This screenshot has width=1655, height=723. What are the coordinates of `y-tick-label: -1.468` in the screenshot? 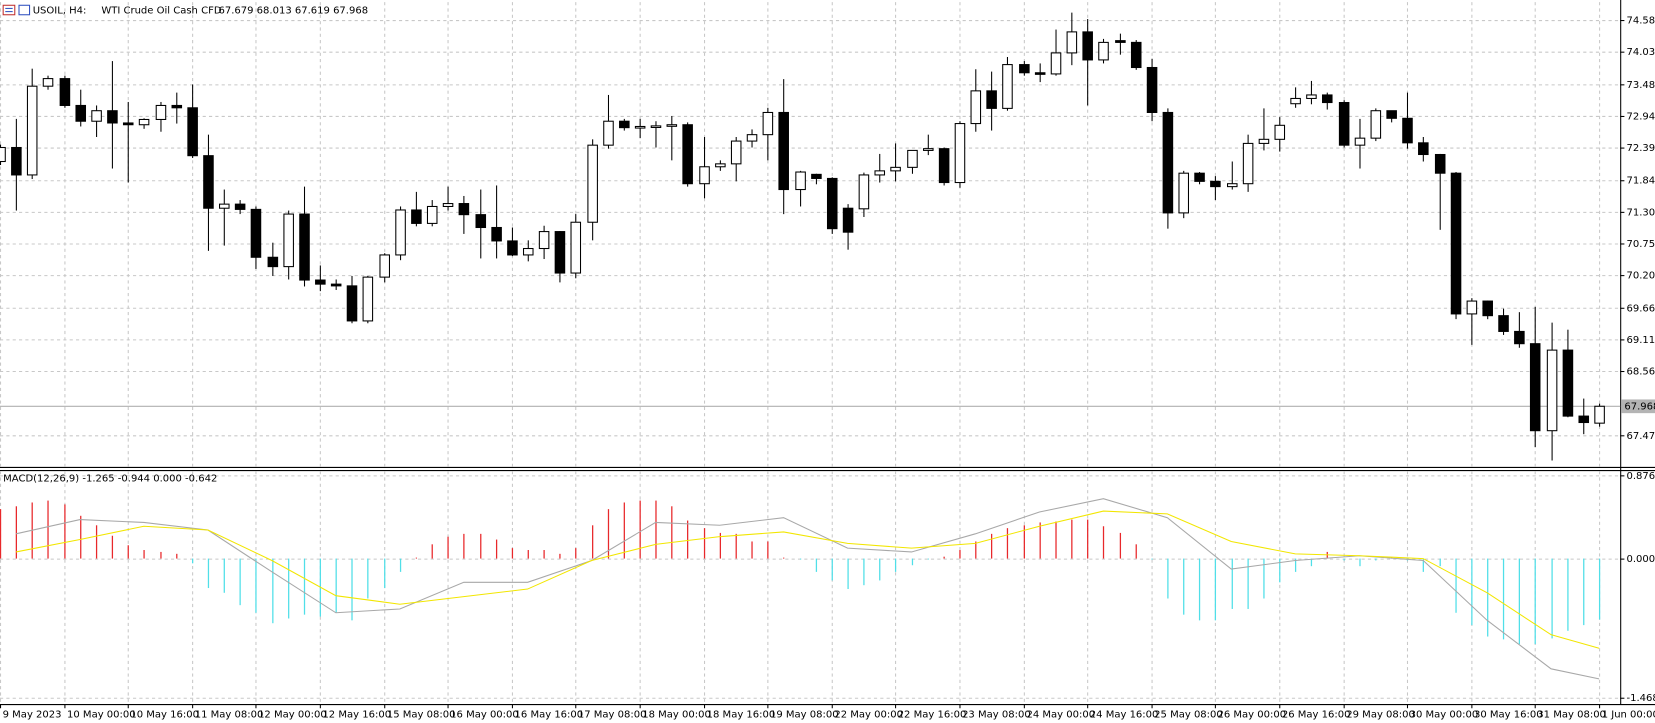 It's located at (1641, 698).